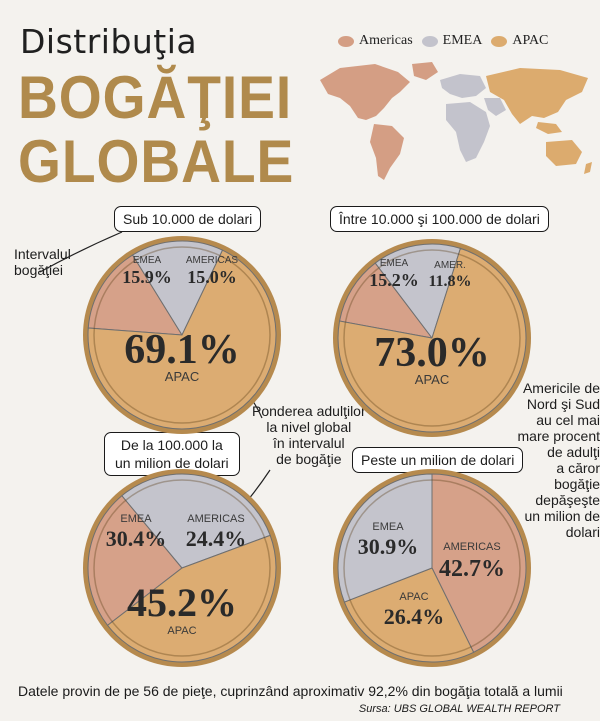 Image resolution: width=600 pixels, height=721 pixels. Describe the element at coordinates (588, 168) in the screenshot. I see `map-new-zealand` at that location.